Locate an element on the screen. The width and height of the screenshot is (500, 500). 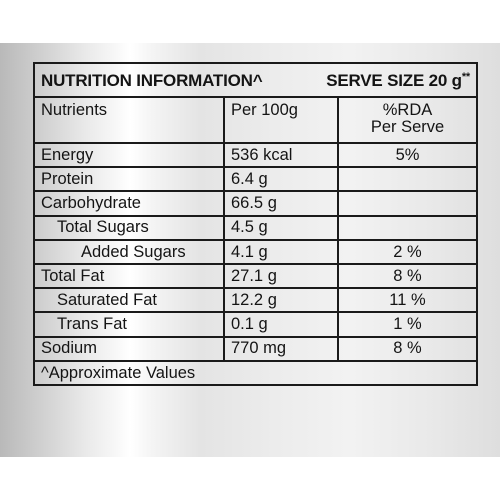
footnote-row: ^Approximate Values is located at coordinates (255, 372).